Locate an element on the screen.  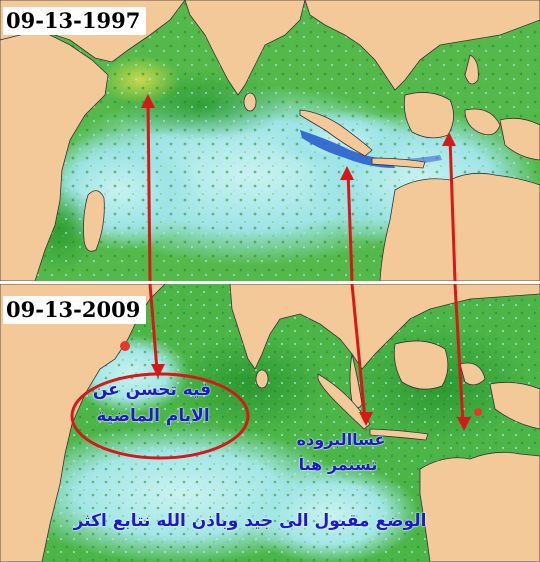
africa-land is located at coordinates (54, 155).